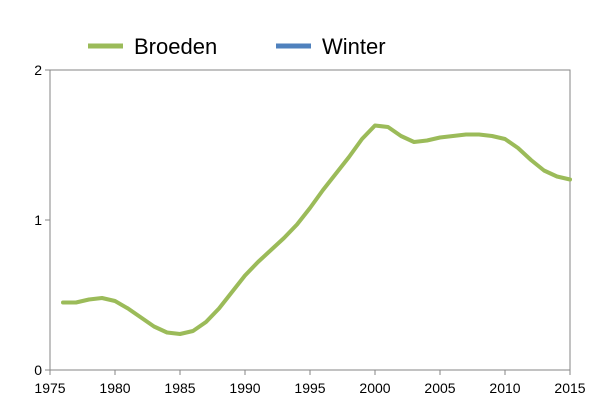 This screenshot has height=400, width=600. Describe the element at coordinates (38, 220) in the screenshot. I see `y-tick-label: 1` at that location.